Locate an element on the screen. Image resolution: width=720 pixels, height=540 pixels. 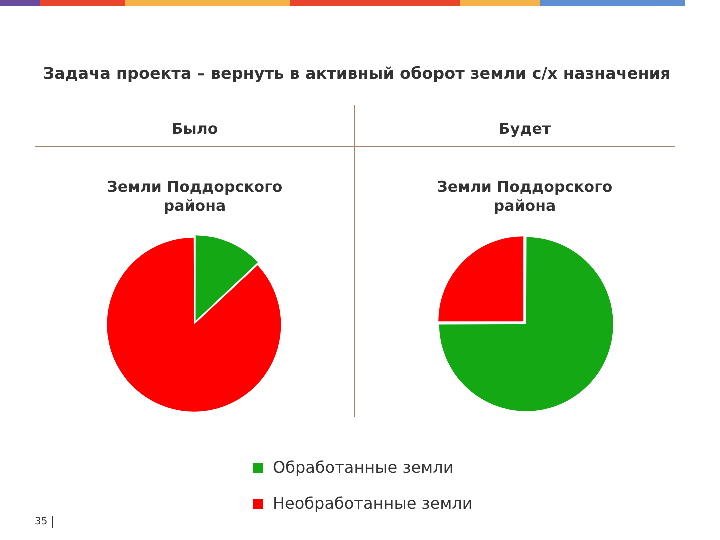
legend-label: Необработанные земли is located at coordinates (373, 503).